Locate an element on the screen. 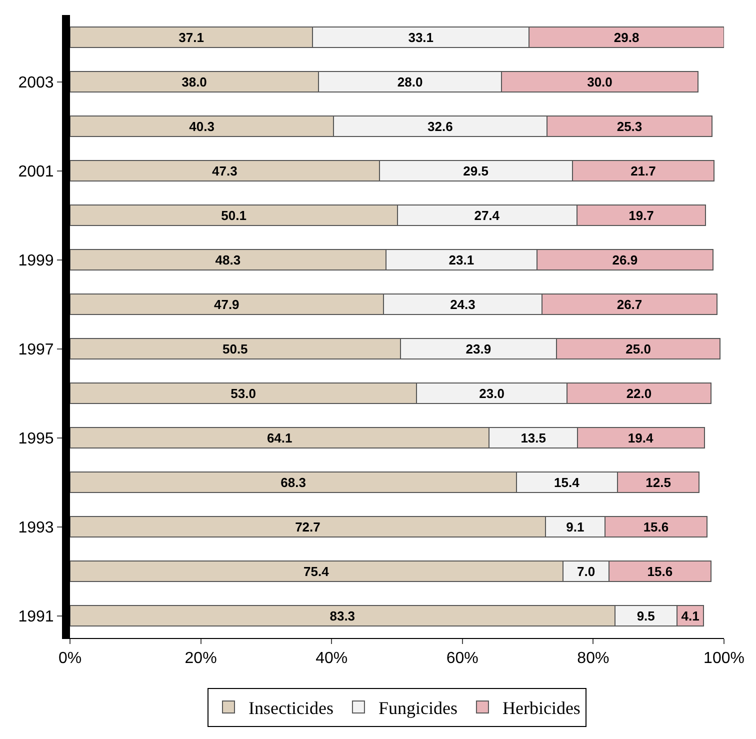  data-label: 28.0 is located at coordinates (410, 82).